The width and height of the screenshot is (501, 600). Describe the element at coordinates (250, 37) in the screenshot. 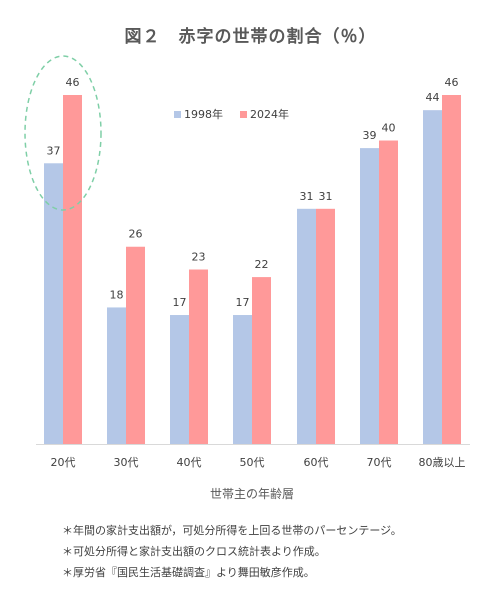

I see `chart-title: 図２ 赤字の世帯の割合（％）` at that location.